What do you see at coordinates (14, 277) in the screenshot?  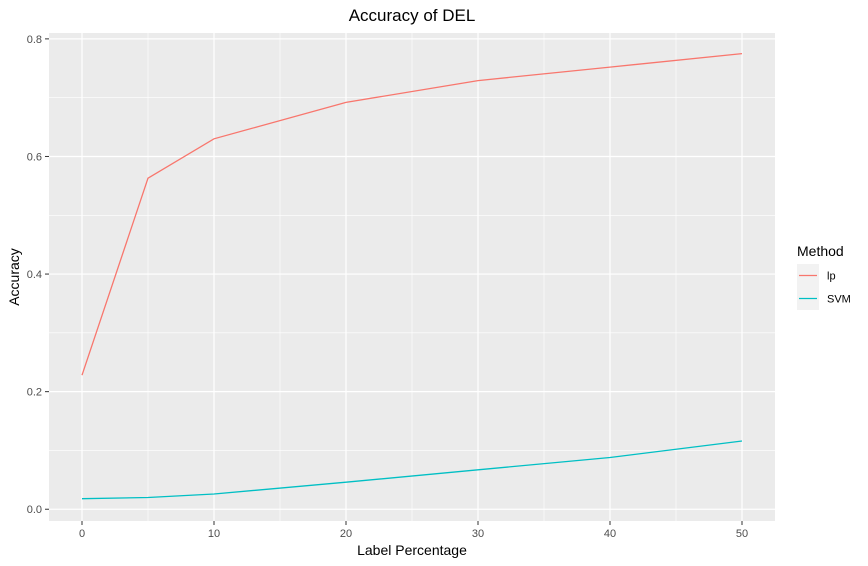 I see `y-axis-title: Accuracy` at bounding box center [14, 277].